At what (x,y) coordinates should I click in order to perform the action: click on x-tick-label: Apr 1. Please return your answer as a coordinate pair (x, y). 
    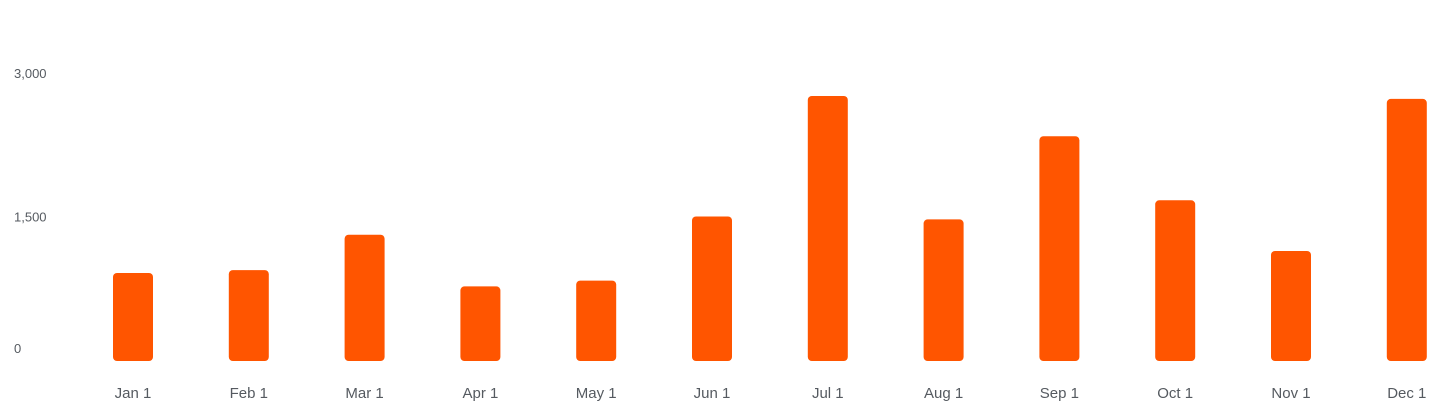
    Looking at the image, I should click on (480, 393).